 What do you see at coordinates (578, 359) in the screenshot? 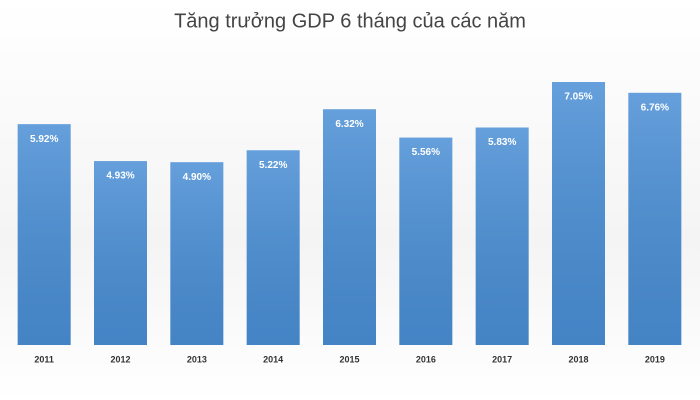
I see `x-tick-label: 2018` at bounding box center [578, 359].